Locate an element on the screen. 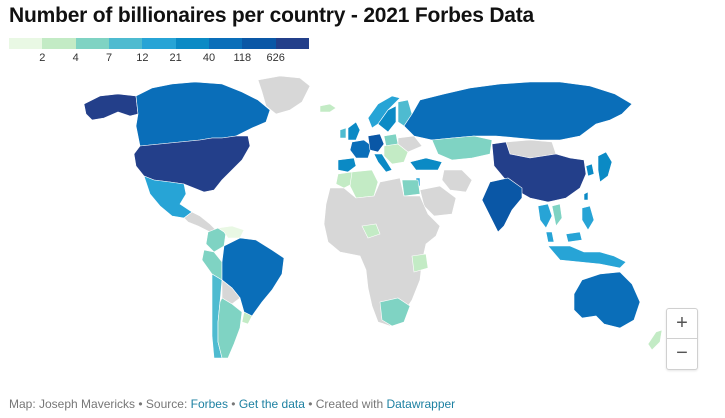 The height and width of the screenshot is (418, 725). legend-tick-label: 21 is located at coordinates (175, 58).